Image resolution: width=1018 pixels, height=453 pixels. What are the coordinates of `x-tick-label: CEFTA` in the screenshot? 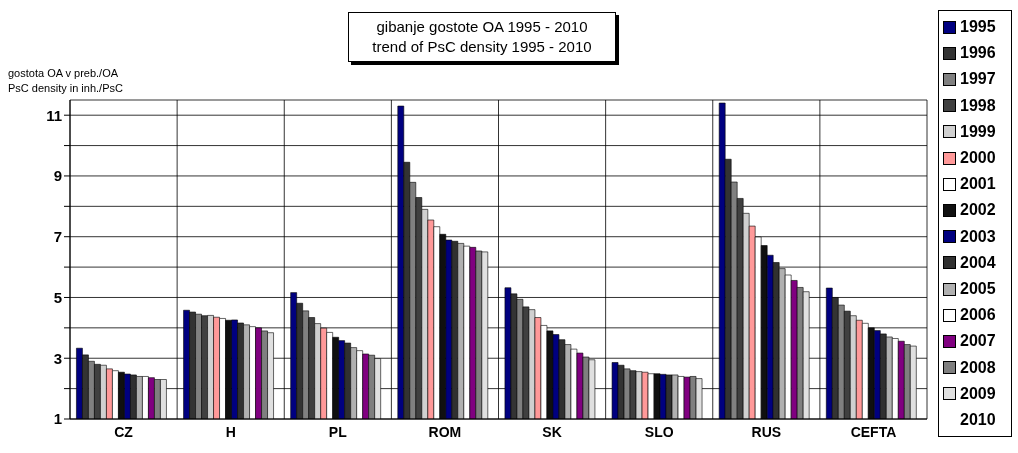 It's located at (873, 431).